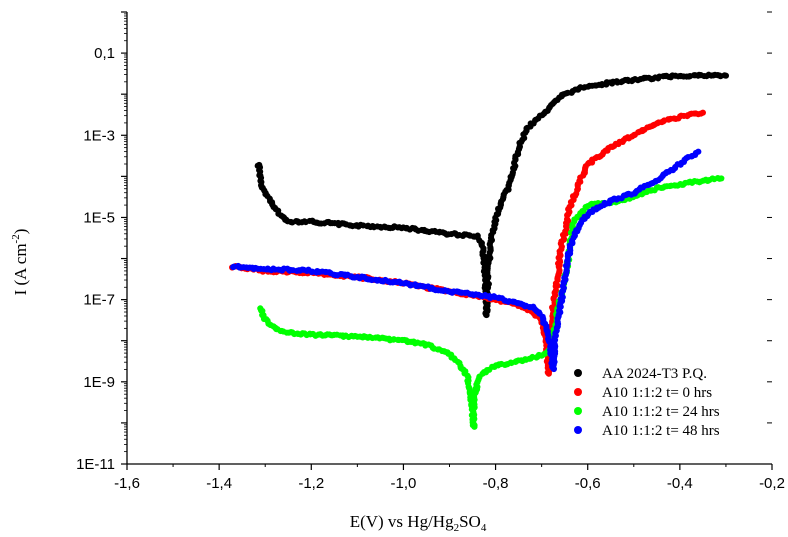  What do you see at coordinates (127, 483) in the screenshot?
I see `x-tick-label: -1,6` at bounding box center [127, 483].